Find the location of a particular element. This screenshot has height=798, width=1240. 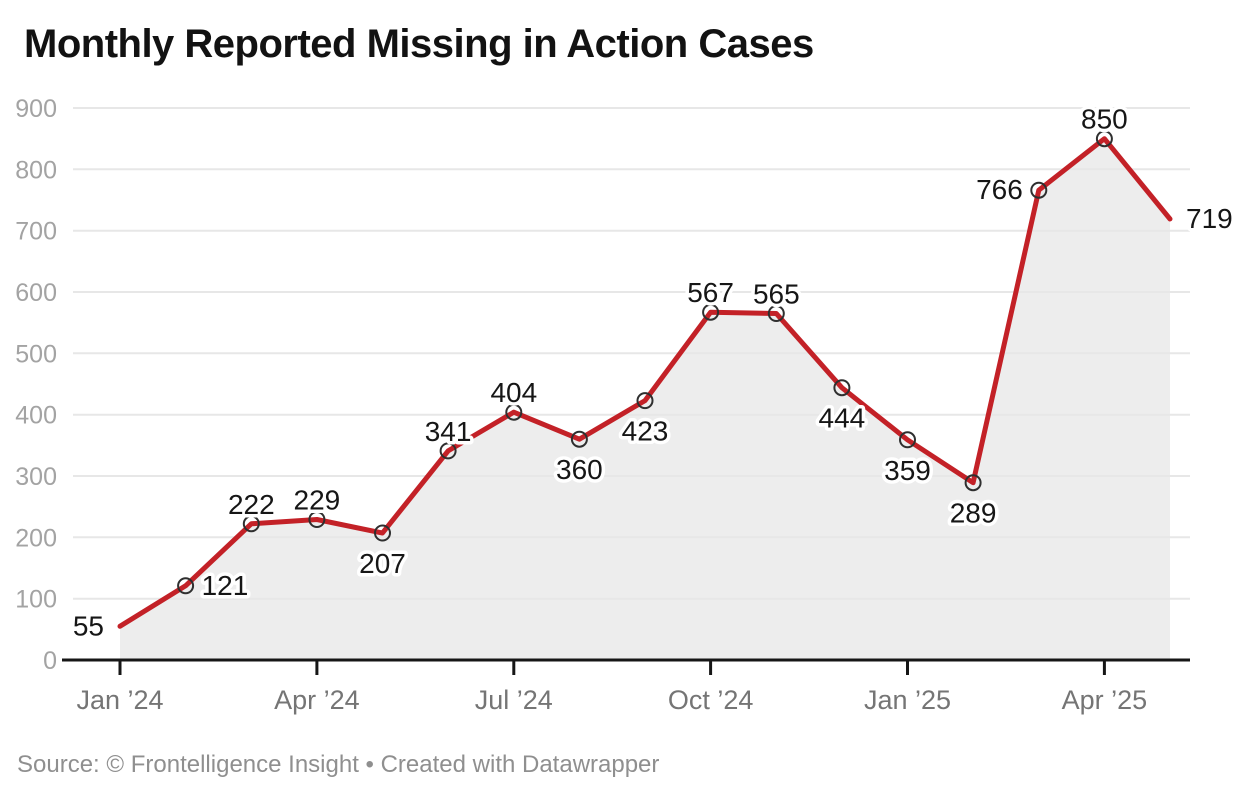

y-tick-label-400: 400 is located at coordinates (36, 416).